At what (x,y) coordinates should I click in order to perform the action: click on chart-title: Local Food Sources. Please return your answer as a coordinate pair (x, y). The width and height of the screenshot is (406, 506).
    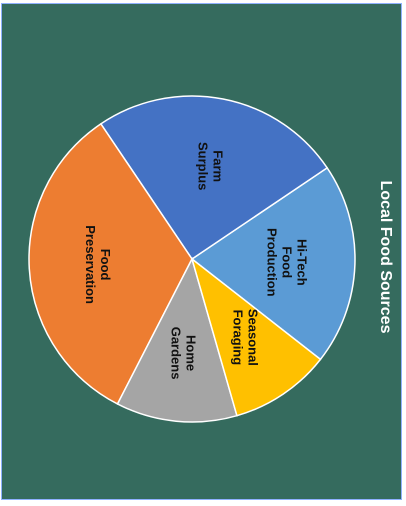
    Looking at the image, I should click on (385, 257).